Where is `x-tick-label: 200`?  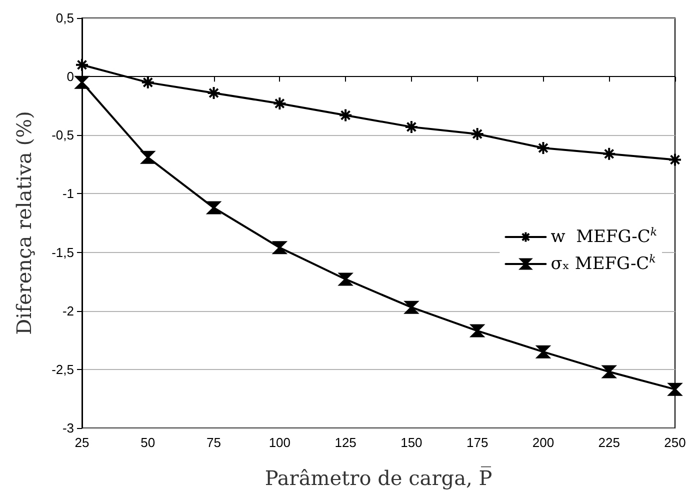 x-tick-label: 200 is located at coordinates (543, 442).